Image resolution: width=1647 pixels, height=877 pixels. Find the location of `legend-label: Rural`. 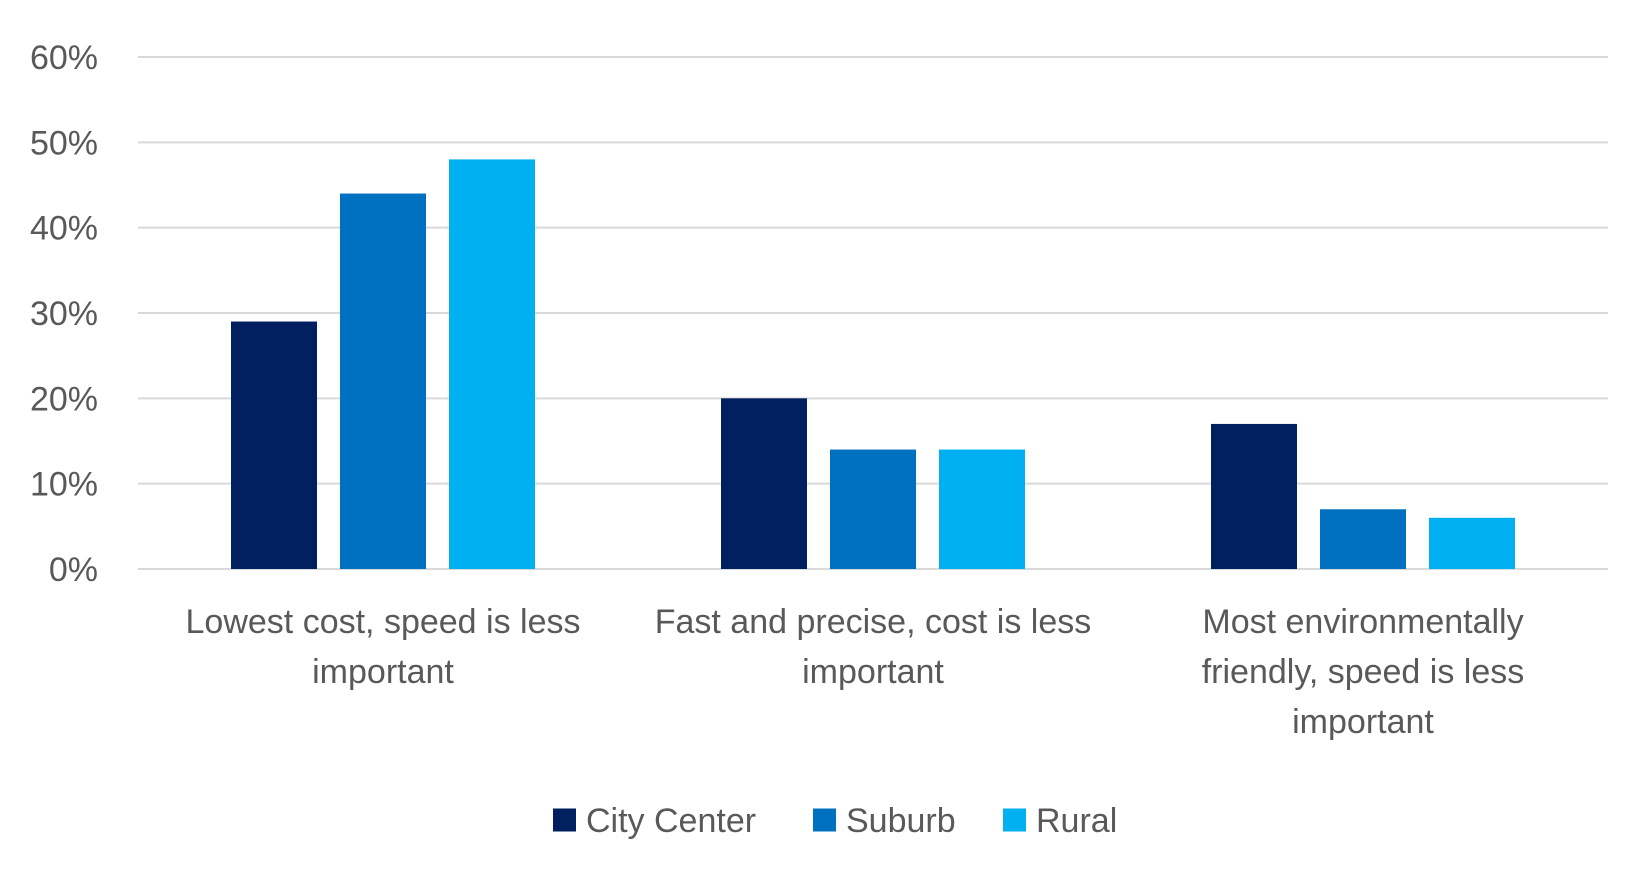

legend-label: Rural is located at coordinates (1076, 821).